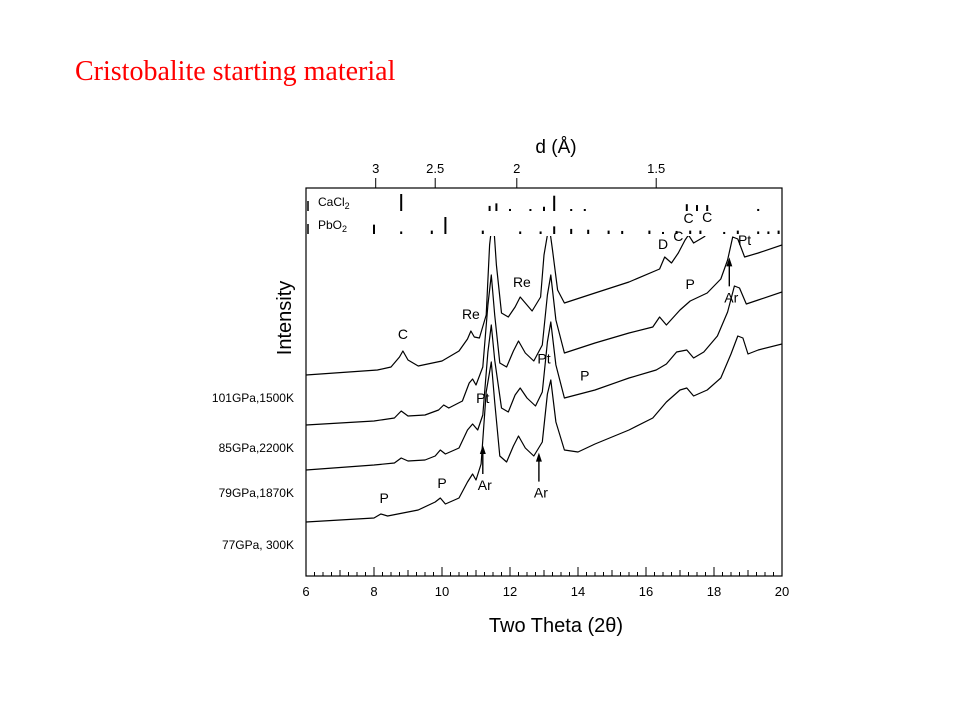 Image resolution: width=960 pixels, height=720 pixels. I want to click on top-axis-tick-label: 2.5, so click(435, 168).